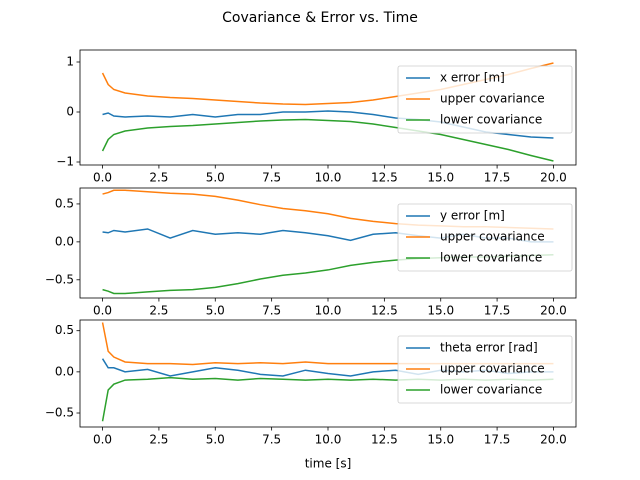  I want to click on y-tick-label: 1, so click(70, 62).